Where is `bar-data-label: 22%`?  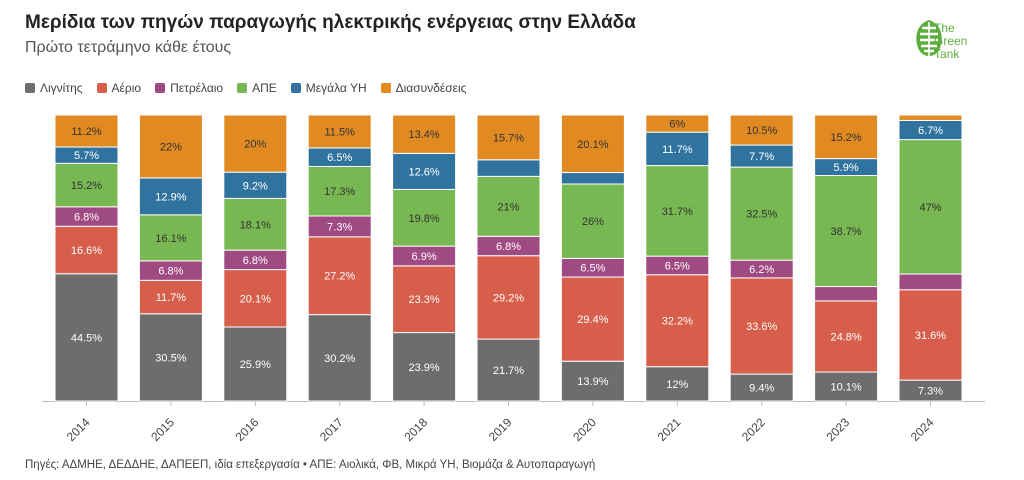
bar-data-label: 22% is located at coordinates (171, 147).